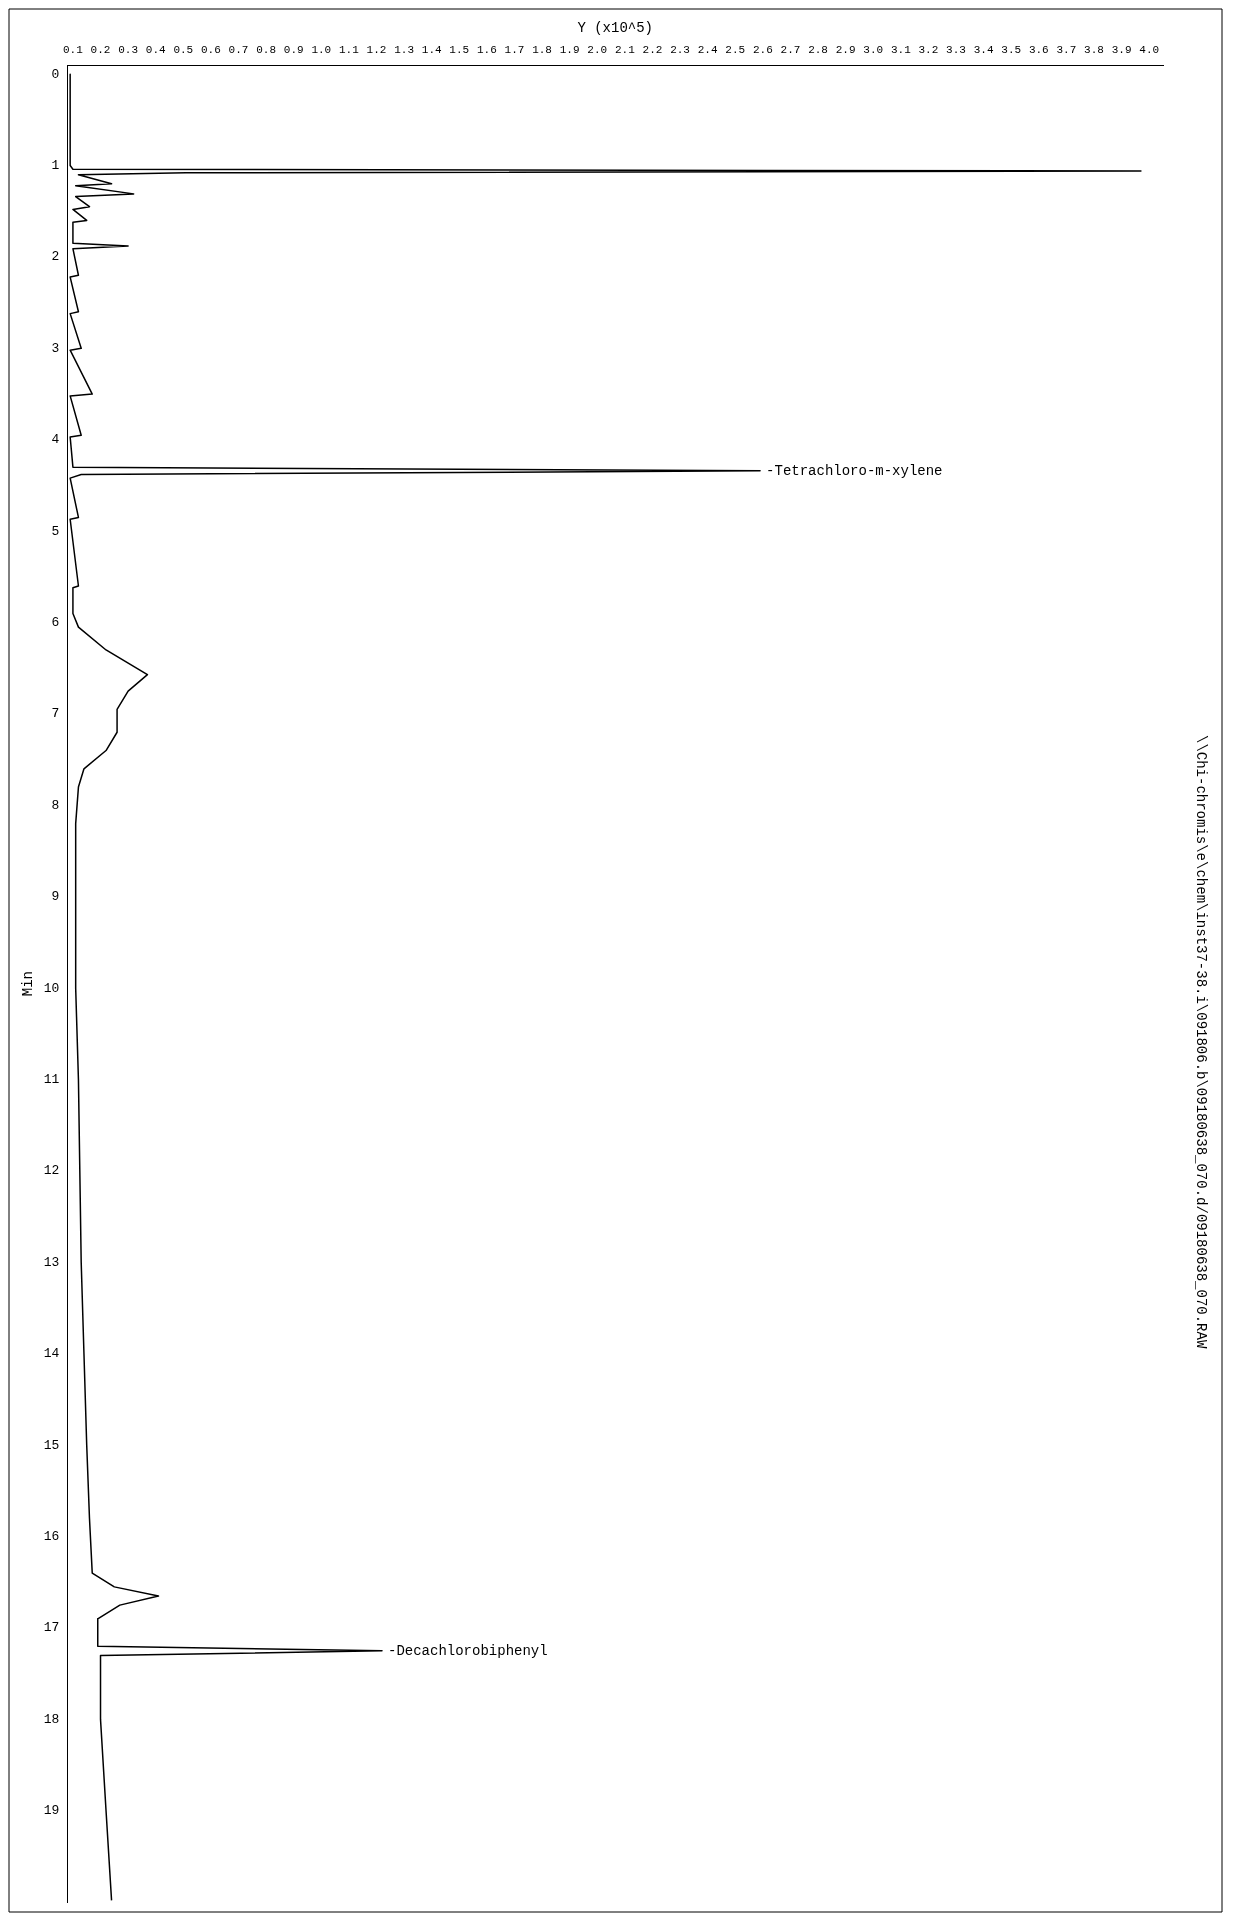 Image resolution: width=1233 pixels, height=1923 pixels. Describe the element at coordinates (1201, 1042) in the screenshot. I see `text: \\Chi-chromis\e\chem\inst37-38.i\091806.b\09180638_070.d/09180638_070.RAW` at that location.